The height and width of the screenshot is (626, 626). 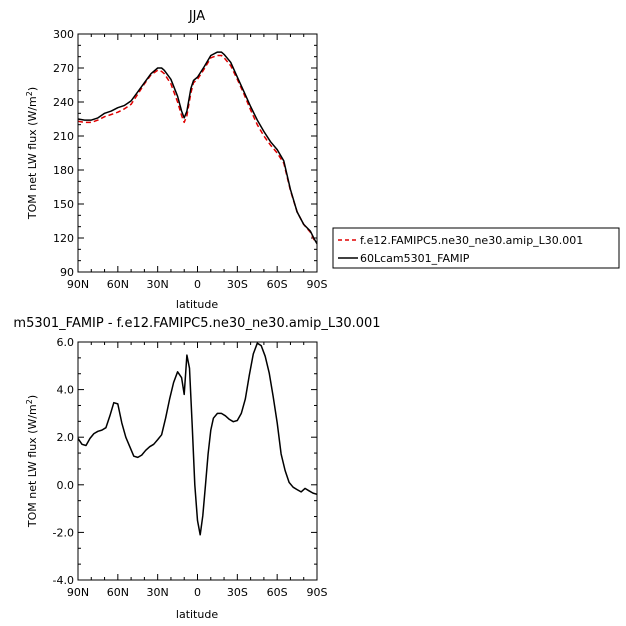 I want to click on legend-label-series-1: 60Lcam5301_FAMIP, so click(x=415, y=258).